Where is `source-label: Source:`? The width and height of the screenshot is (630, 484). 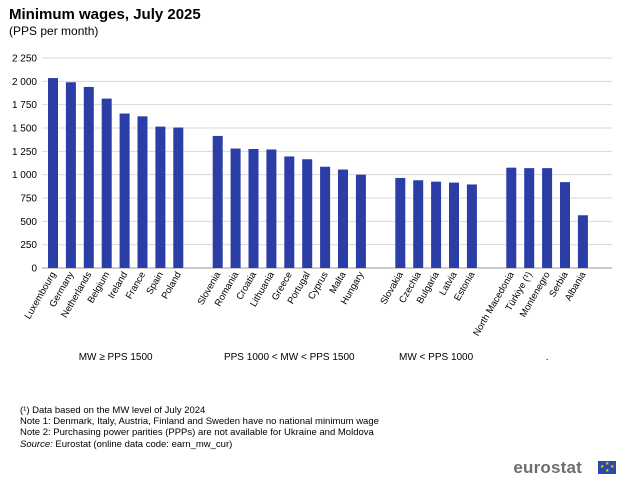 source-label: Source: is located at coordinates (36, 444).